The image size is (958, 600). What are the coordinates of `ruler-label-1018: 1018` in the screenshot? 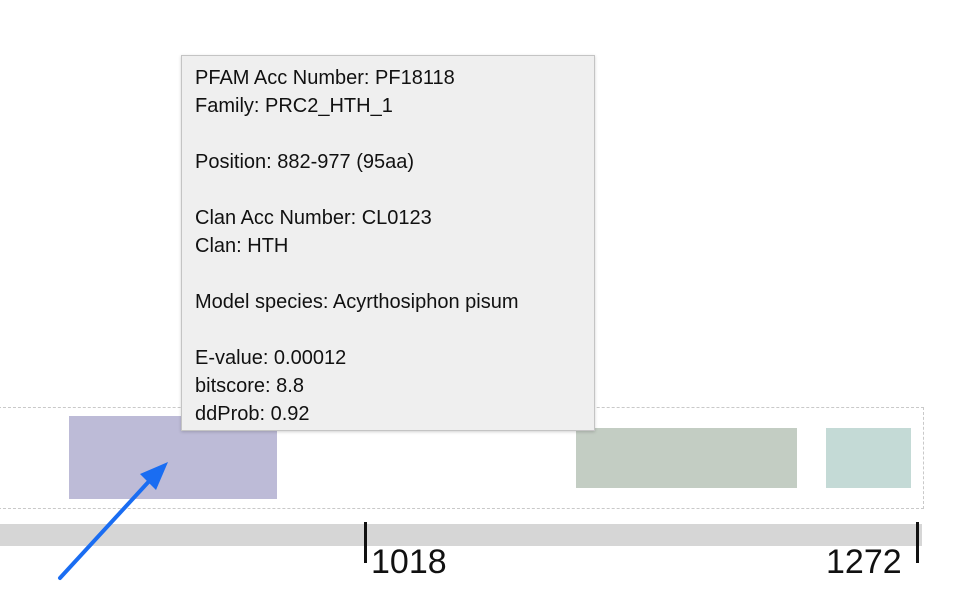 It's located at (409, 562).